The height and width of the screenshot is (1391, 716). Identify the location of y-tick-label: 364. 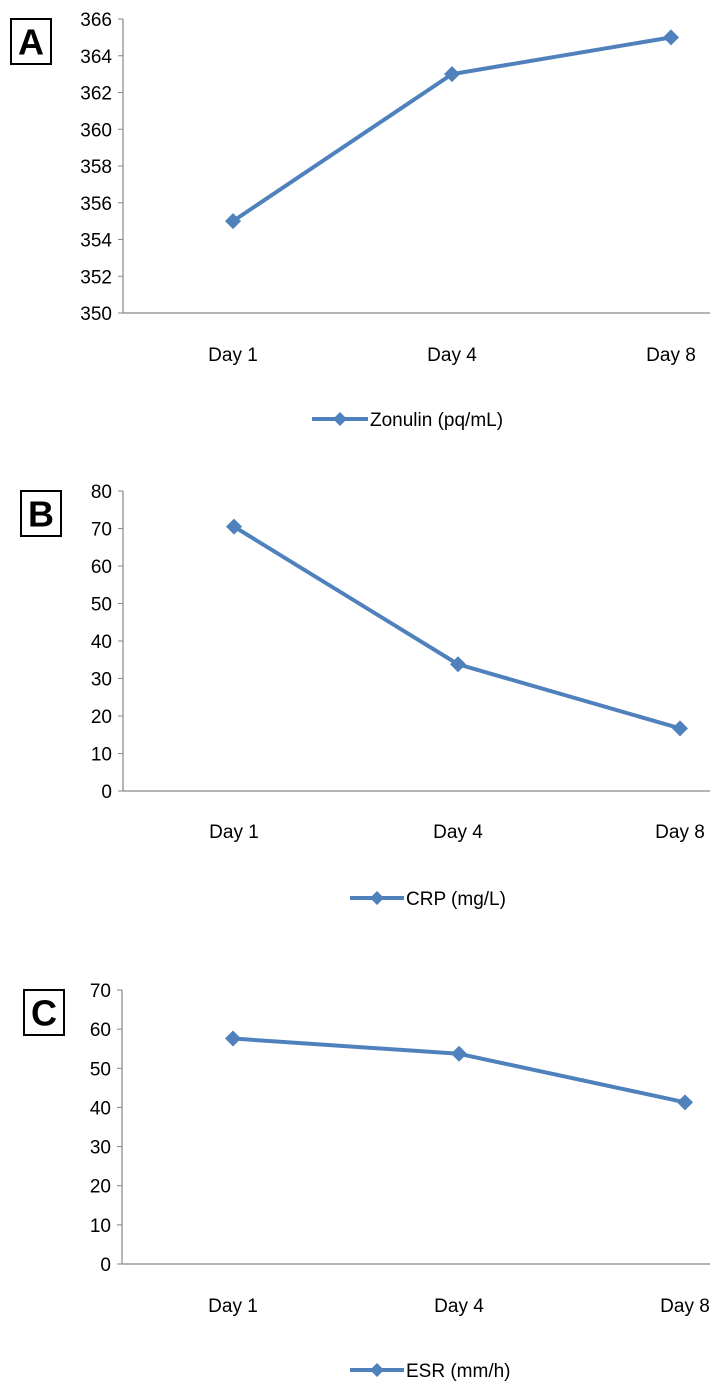
(96, 57).